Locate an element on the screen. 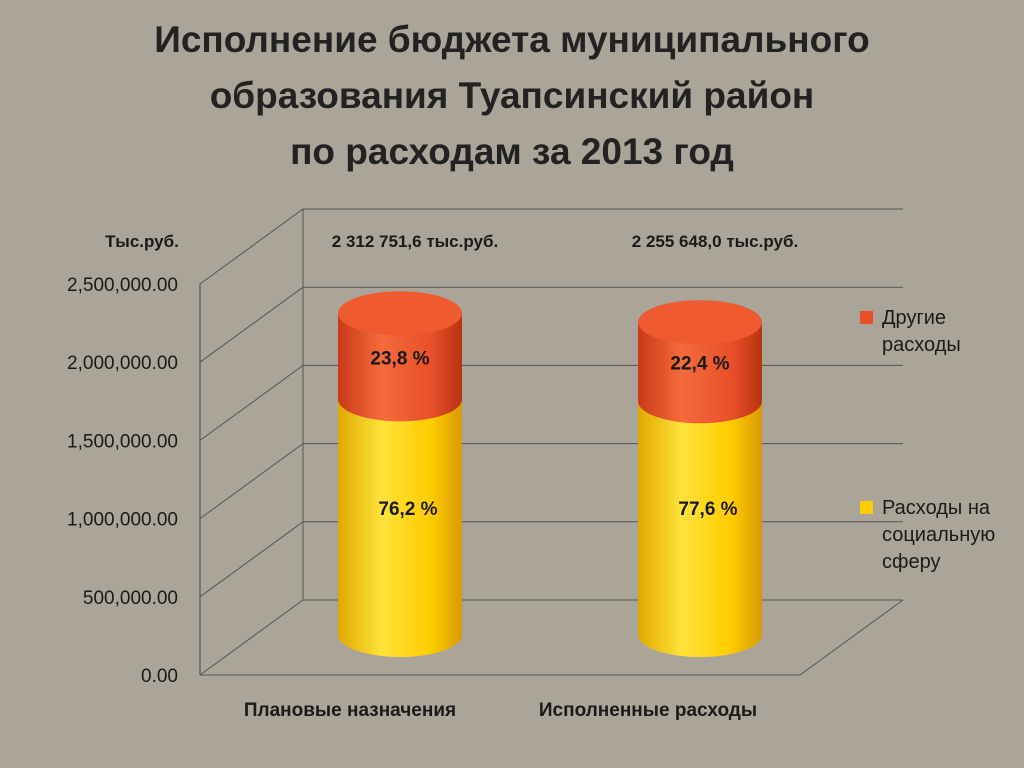  y-tick-label: 0.00 is located at coordinates (159, 676).